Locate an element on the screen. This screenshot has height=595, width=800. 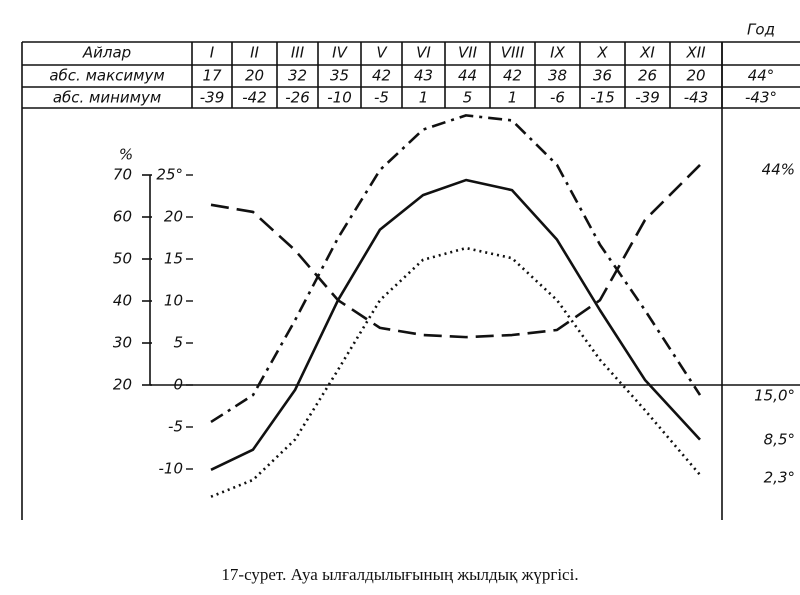
table-cell: -42 is located at coordinates (254, 98).